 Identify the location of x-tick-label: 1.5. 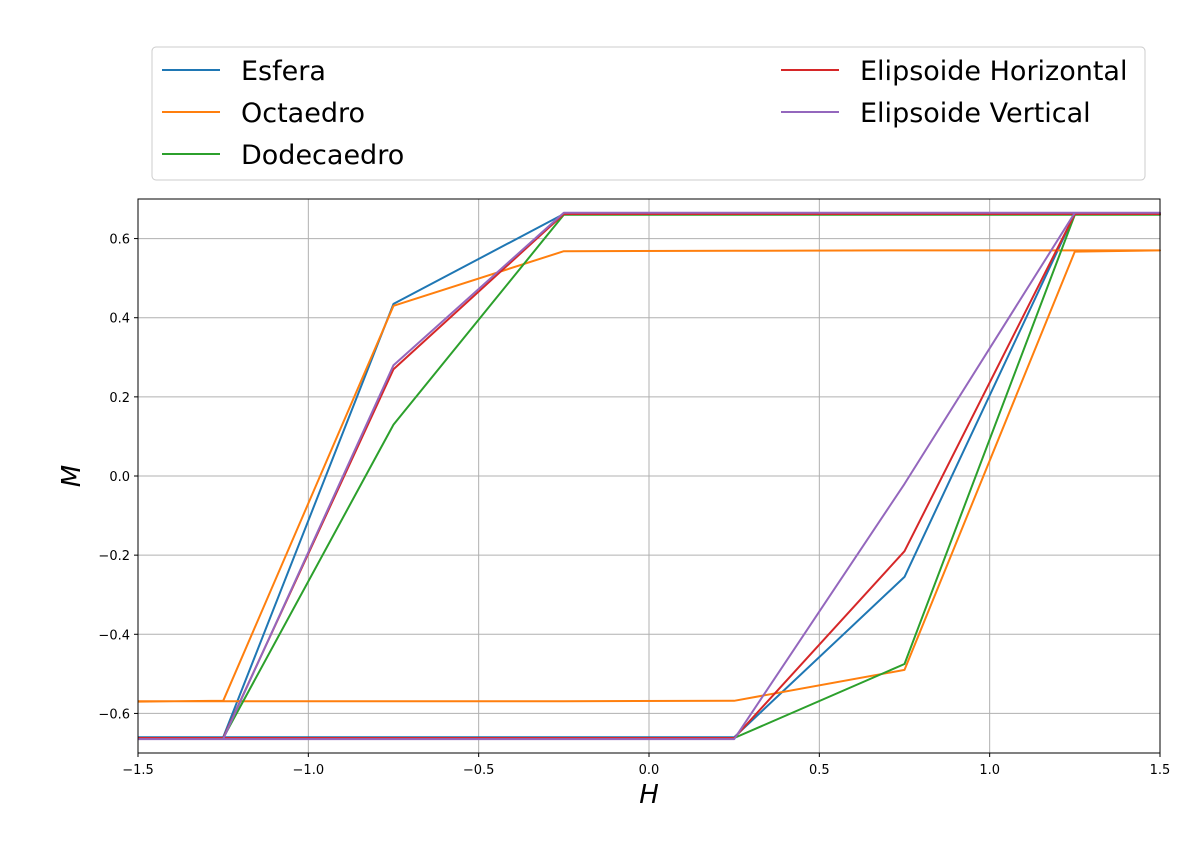
(1160, 770).